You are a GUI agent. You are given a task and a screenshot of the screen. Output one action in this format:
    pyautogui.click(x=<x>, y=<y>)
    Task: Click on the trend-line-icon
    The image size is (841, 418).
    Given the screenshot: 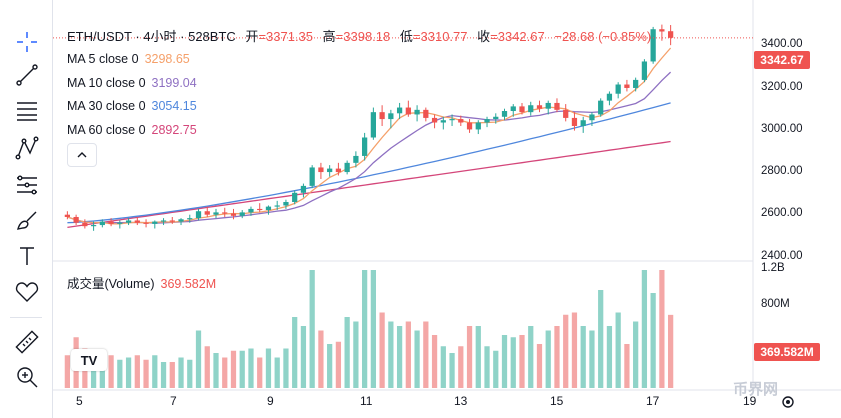 What is the action you would take?
    pyautogui.click(x=27, y=75)
    